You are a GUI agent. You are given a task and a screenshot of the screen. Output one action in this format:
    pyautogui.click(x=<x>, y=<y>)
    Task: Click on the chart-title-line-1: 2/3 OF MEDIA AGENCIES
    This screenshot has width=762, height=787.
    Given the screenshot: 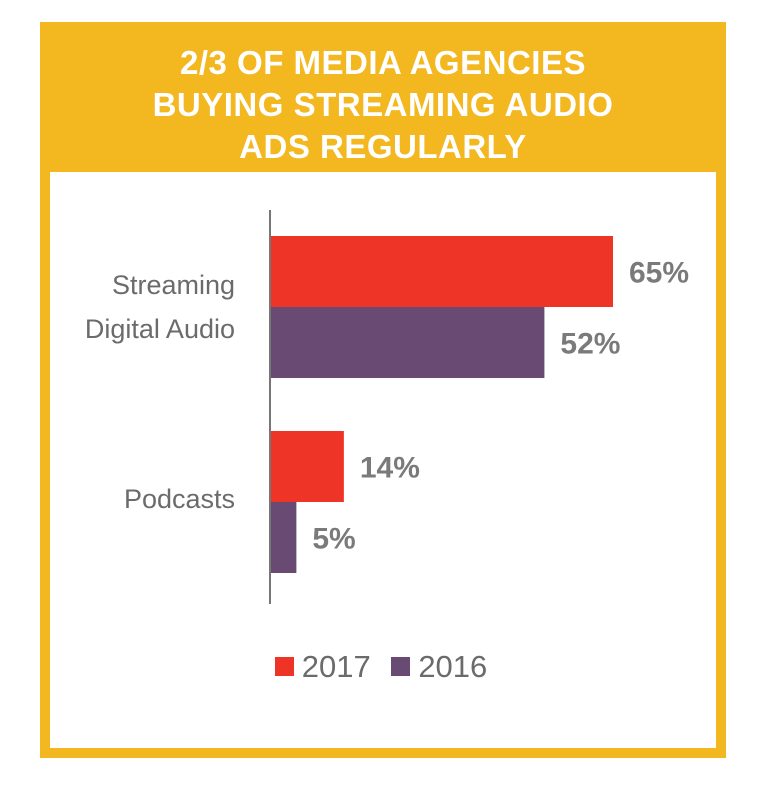 What is the action you would take?
    pyautogui.click(x=383, y=62)
    